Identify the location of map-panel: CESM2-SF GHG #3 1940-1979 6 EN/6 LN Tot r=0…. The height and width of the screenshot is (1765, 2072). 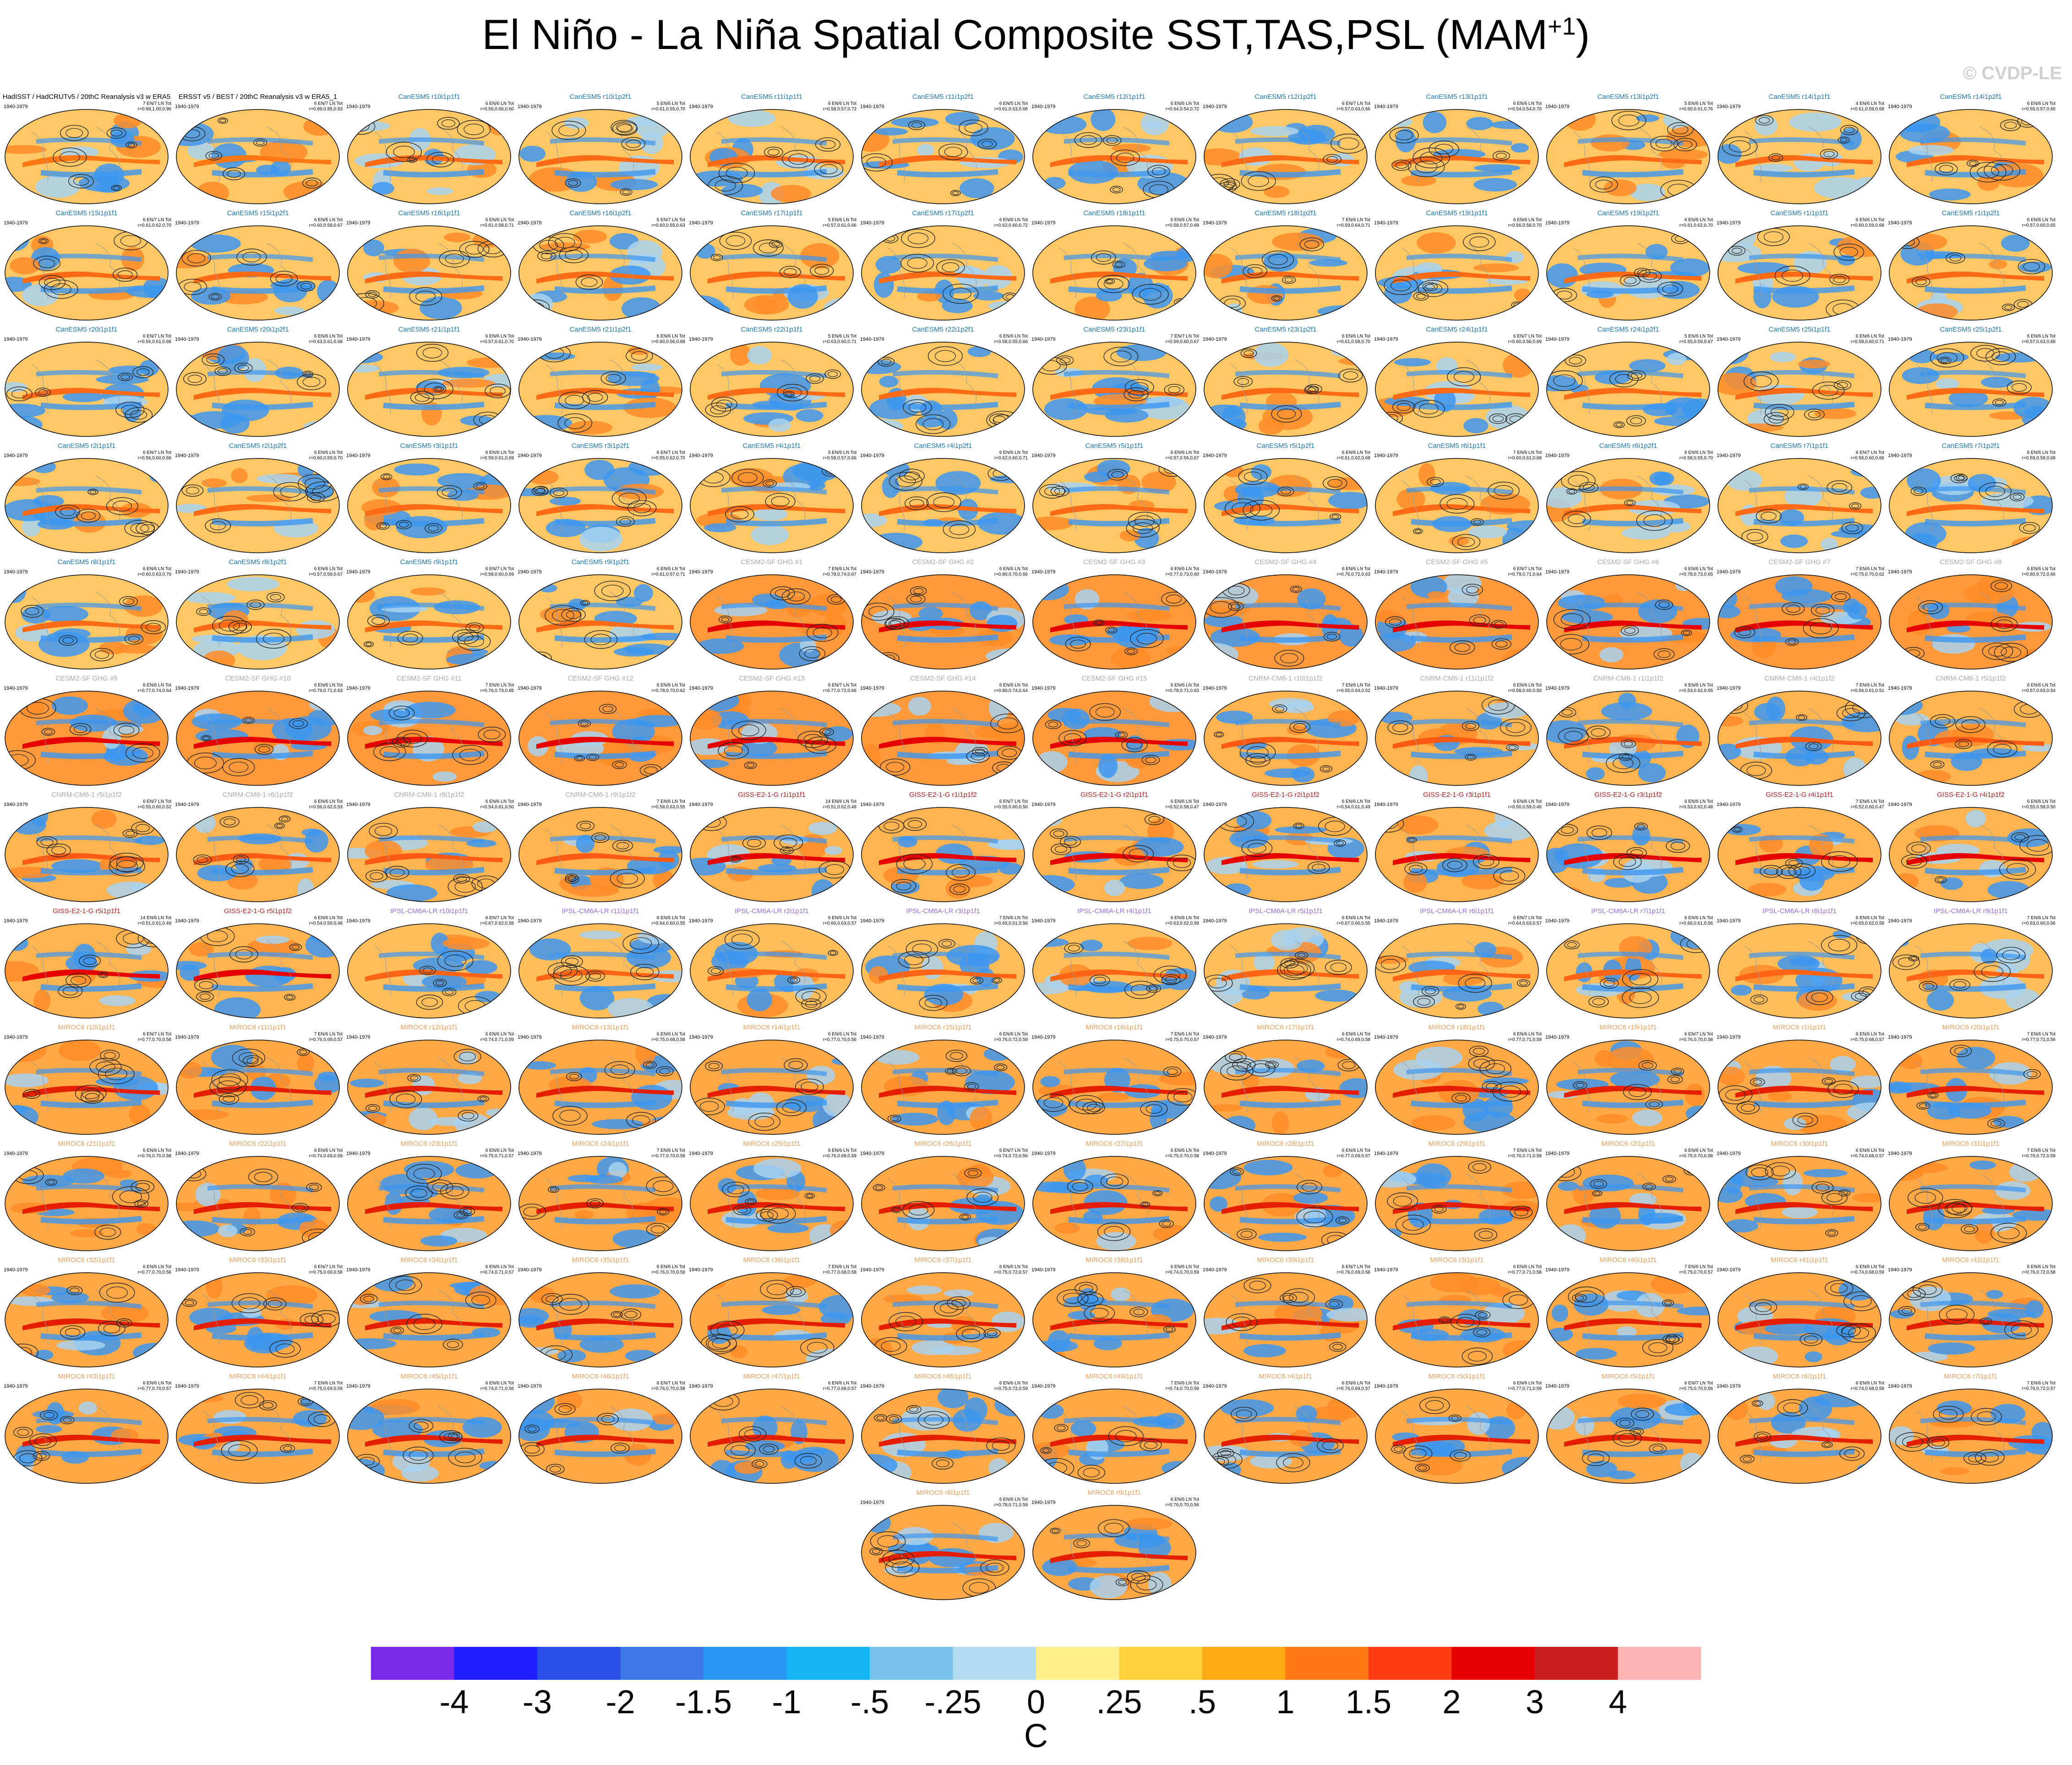
(1114, 616).